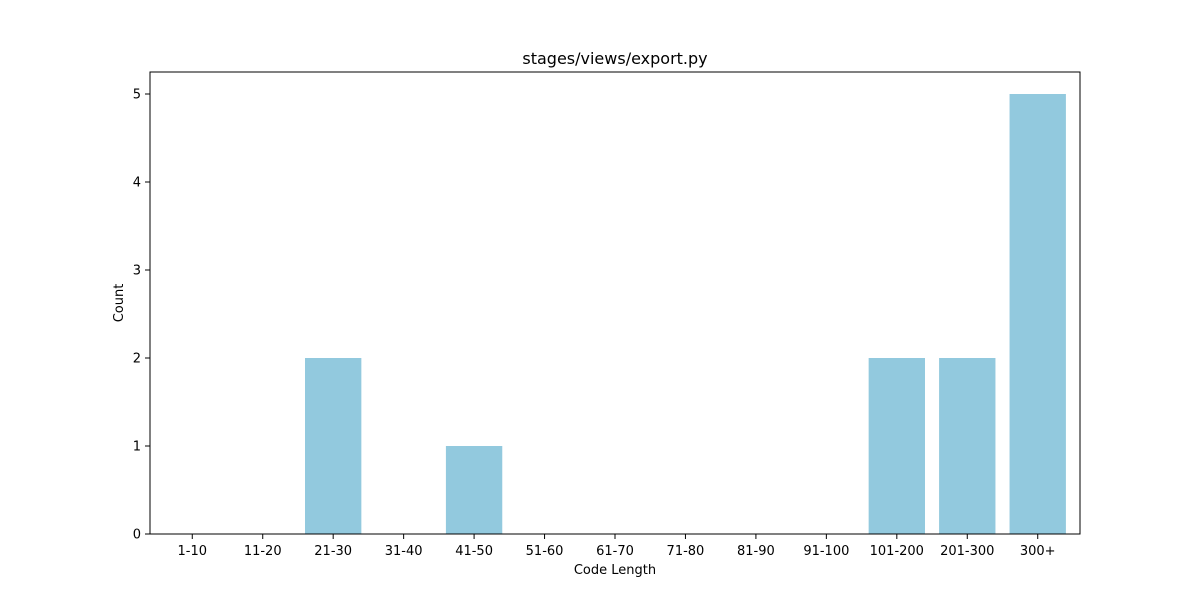  What do you see at coordinates (137, 183) in the screenshot?
I see `y-tick-label: 4` at bounding box center [137, 183].